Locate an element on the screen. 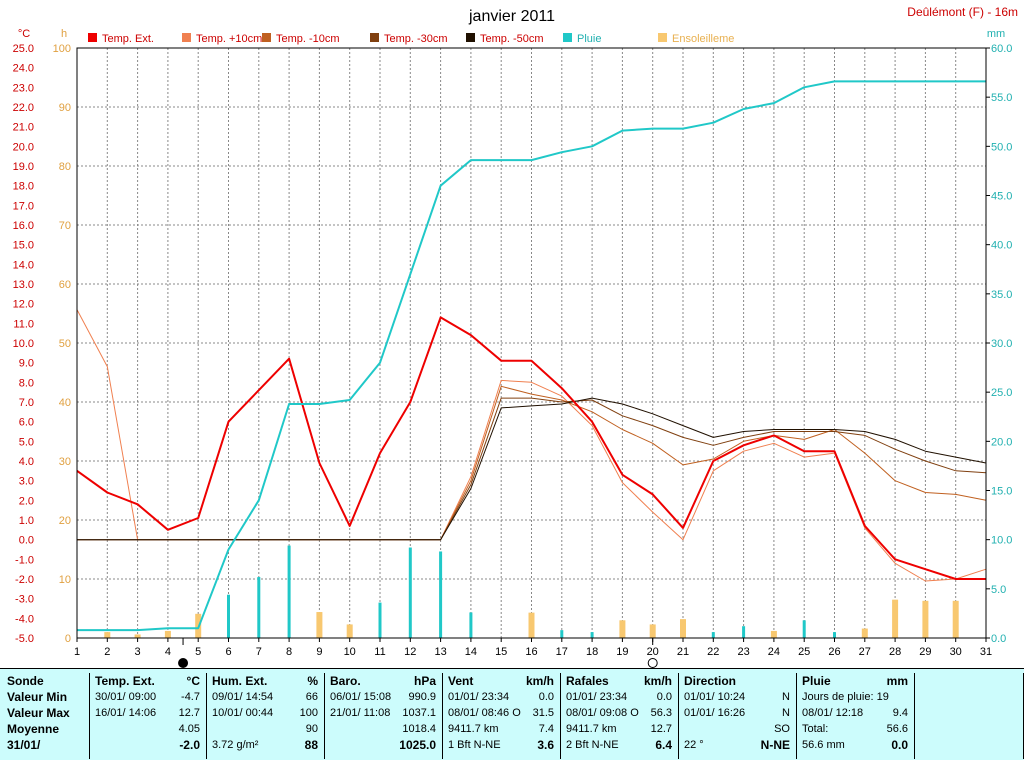  panel-row-label: Valeur Max is located at coordinates (38, 713).